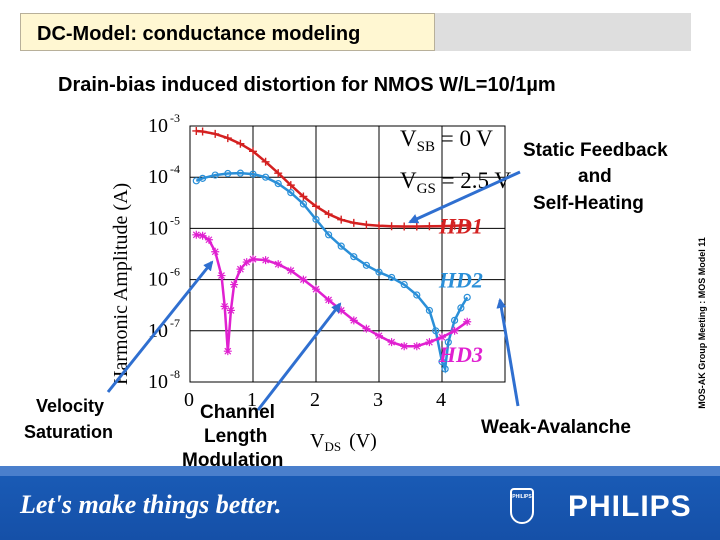  I want to click on arrow-self-heating, so click(464, 197).